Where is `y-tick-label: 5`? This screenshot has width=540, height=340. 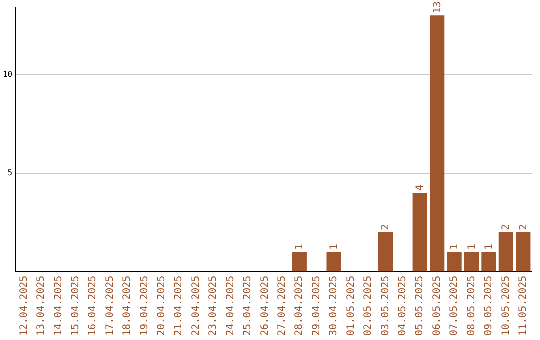
y-tick-label: 5 is located at coordinates (10, 173).